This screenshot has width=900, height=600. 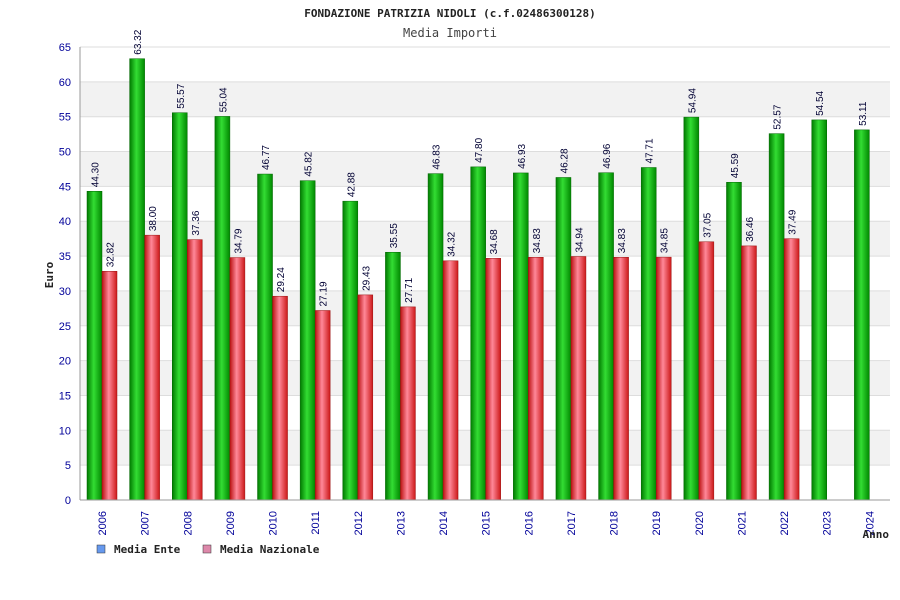 I want to click on bar-media-nazionale-2019, so click(x=663, y=378).